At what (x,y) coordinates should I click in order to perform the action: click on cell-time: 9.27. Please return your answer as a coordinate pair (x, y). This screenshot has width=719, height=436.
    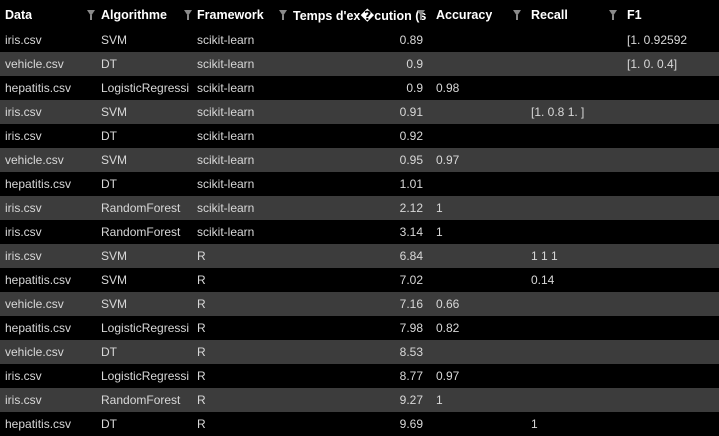
    Looking at the image, I should click on (411, 400).